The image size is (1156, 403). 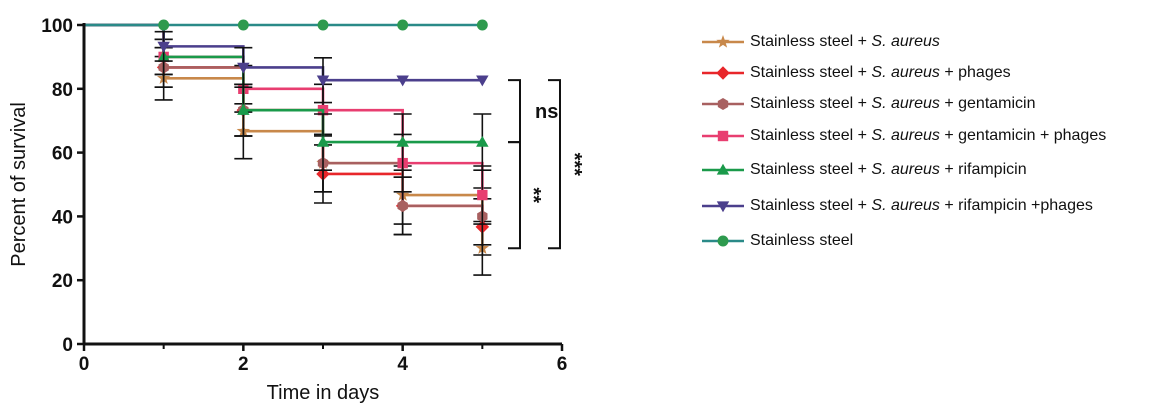 I want to click on significance-bracket: ***, so click(x=566, y=164).